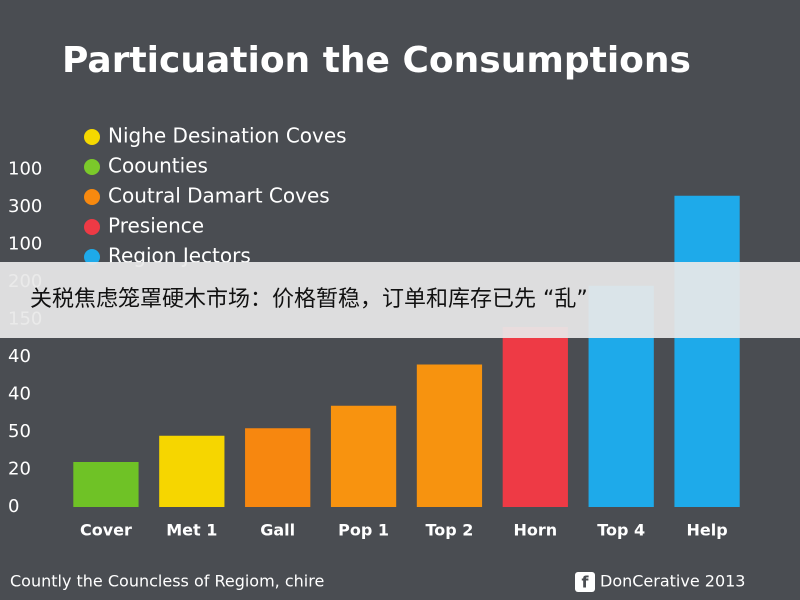 Image resolution: width=800 pixels, height=600 pixels. What do you see at coordinates (535, 530) in the screenshot?
I see `x-tick-label: Horn` at bounding box center [535, 530].